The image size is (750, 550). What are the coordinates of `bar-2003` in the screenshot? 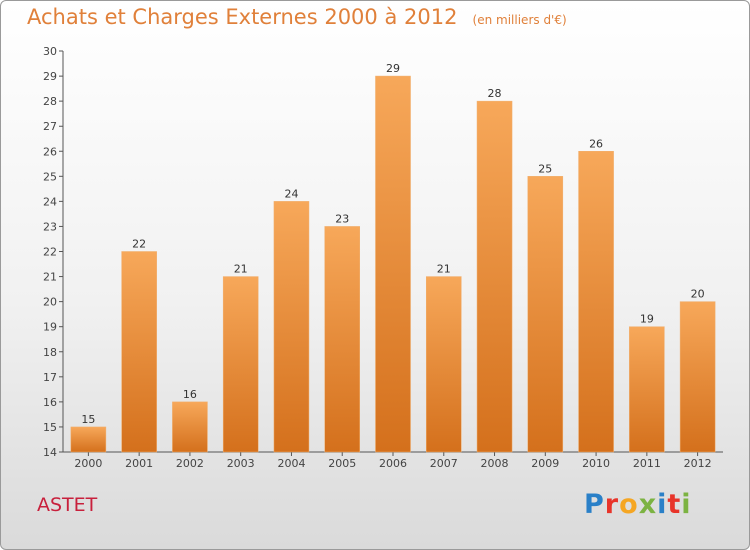 It's located at (240, 364).